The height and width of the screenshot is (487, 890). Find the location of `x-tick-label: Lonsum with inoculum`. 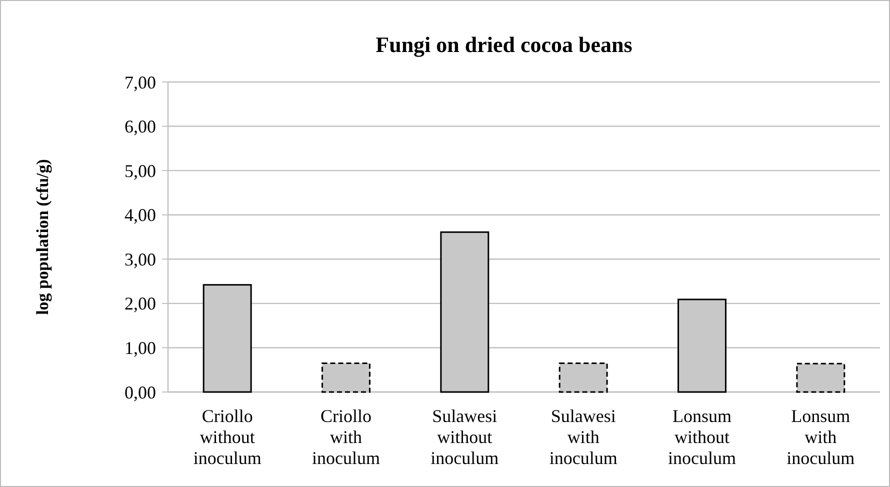

x-tick-label: Lonsum with inoculum is located at coordinates (820, 437).